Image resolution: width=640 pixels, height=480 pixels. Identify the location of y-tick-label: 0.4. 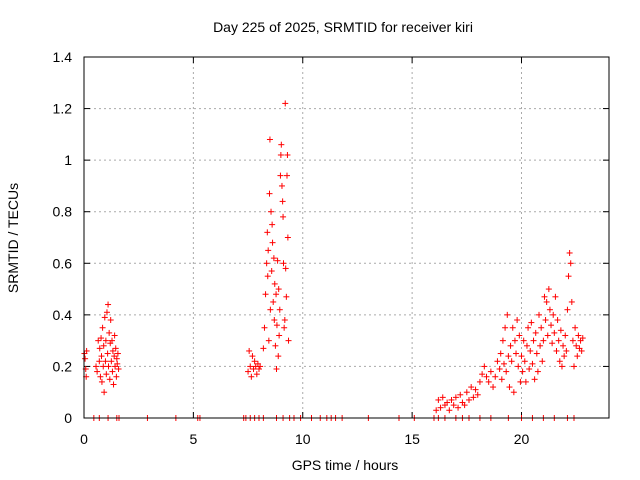
(63, 315).